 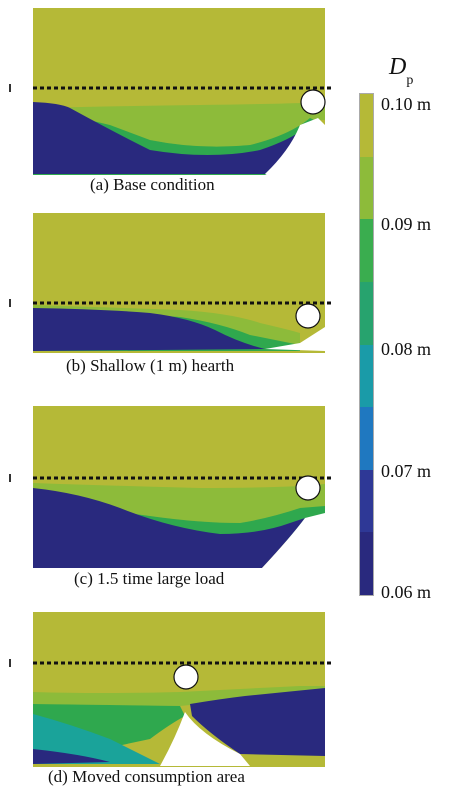 I want to click on panel-d-plot, so click(x=182, y=689).